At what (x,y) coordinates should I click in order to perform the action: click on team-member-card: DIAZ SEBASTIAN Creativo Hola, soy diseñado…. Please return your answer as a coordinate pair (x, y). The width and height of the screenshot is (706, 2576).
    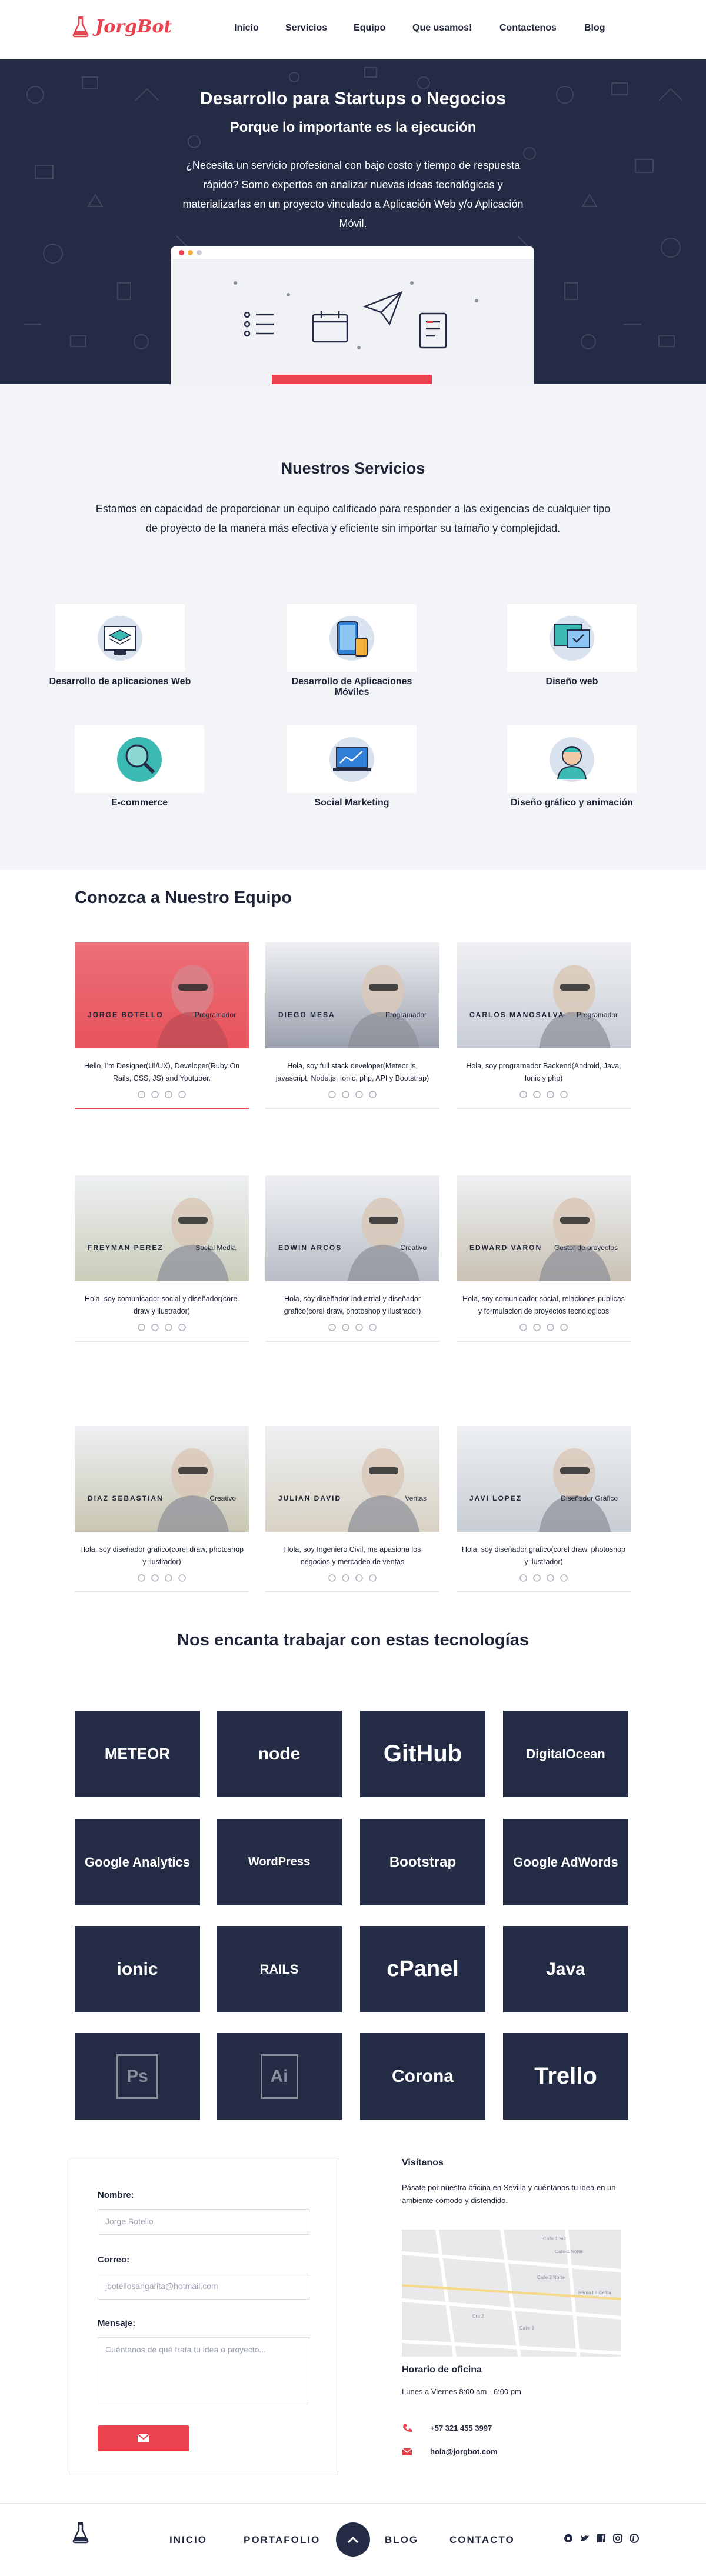
    Looking at the image, I should click on (162, 1509).